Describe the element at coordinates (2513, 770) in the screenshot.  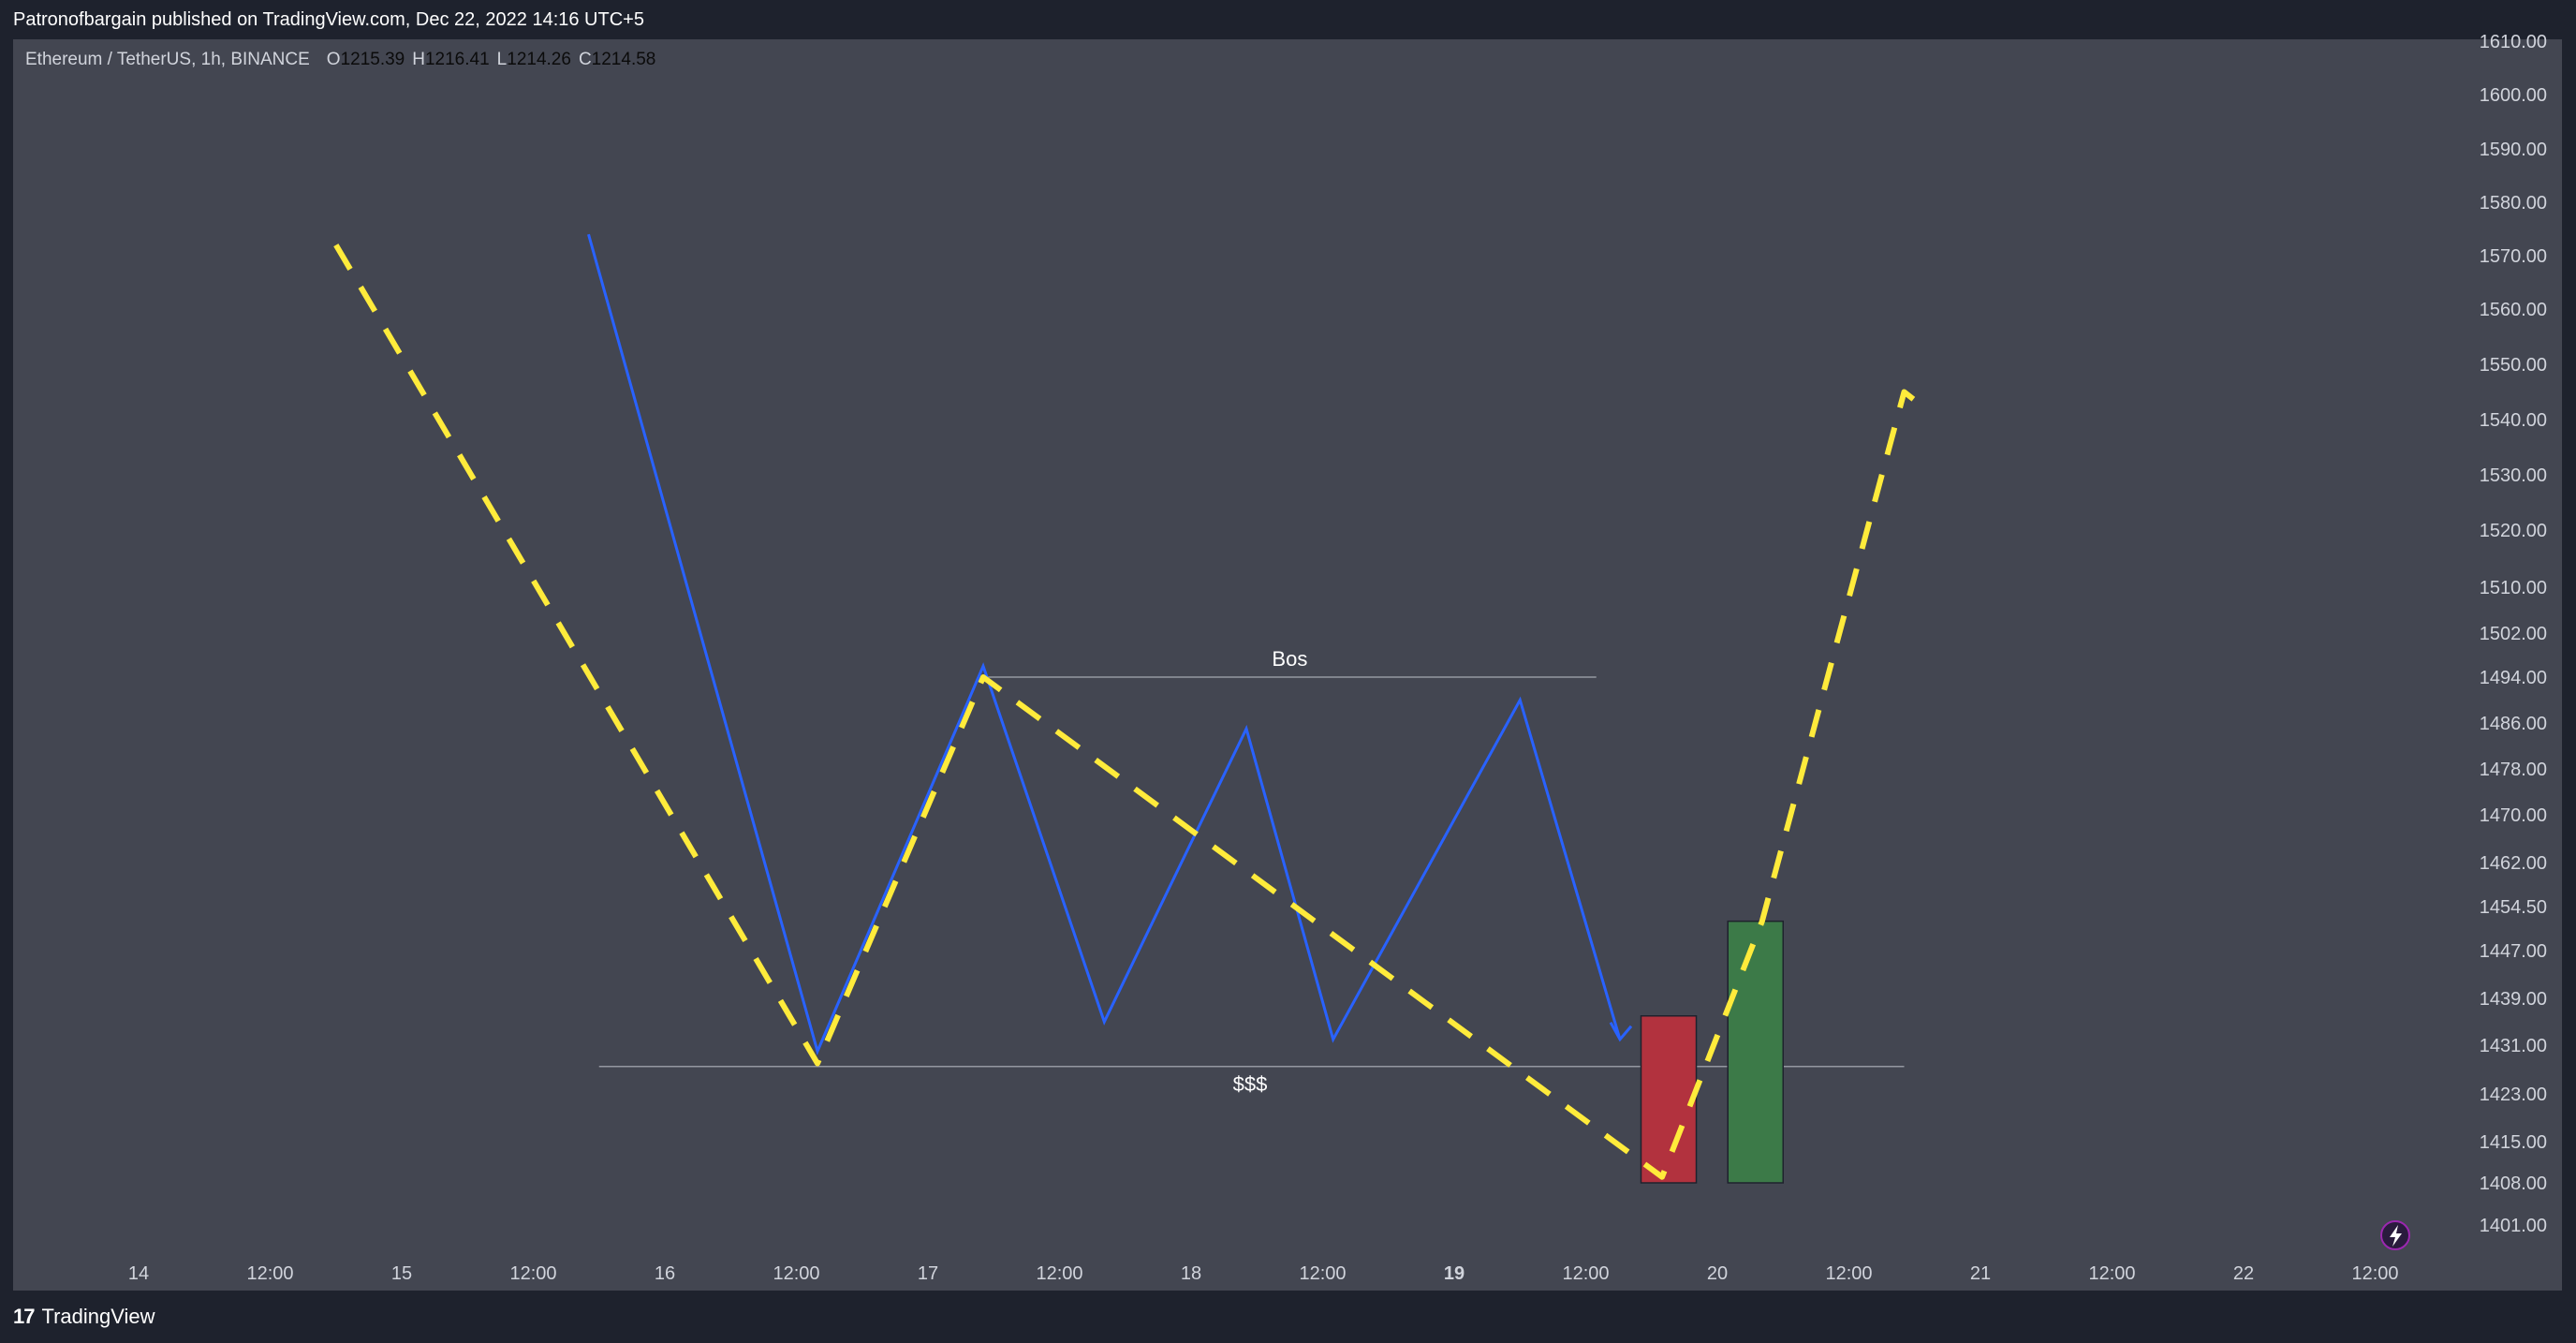
I see `price-axis-label: 1478.00` at that location.